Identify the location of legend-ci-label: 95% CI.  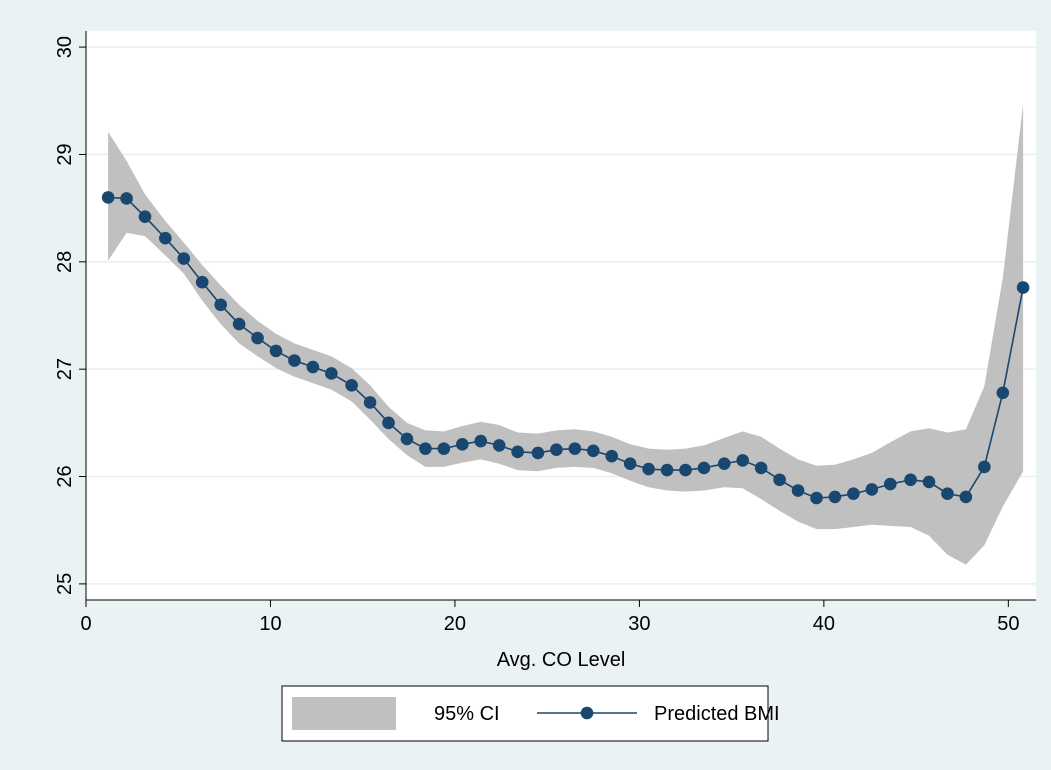
(467, 714).